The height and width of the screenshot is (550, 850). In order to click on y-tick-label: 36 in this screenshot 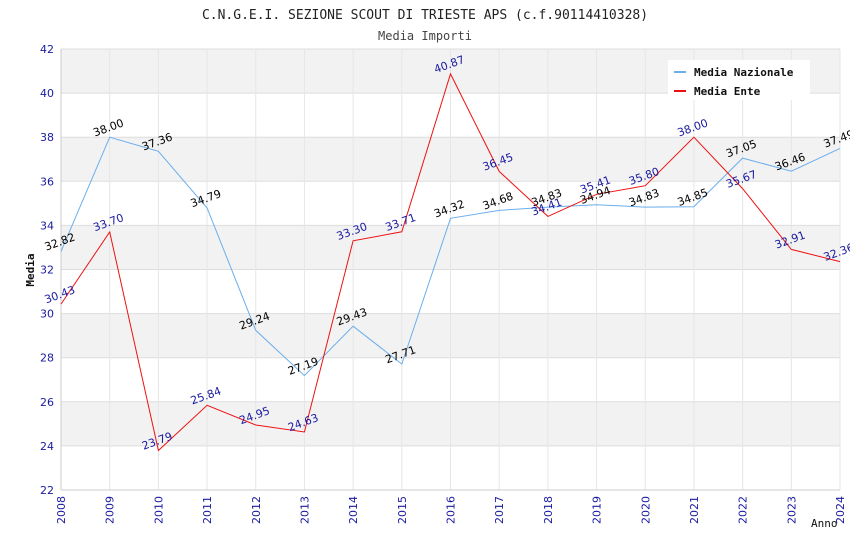, I will do `click(47, 181)`.